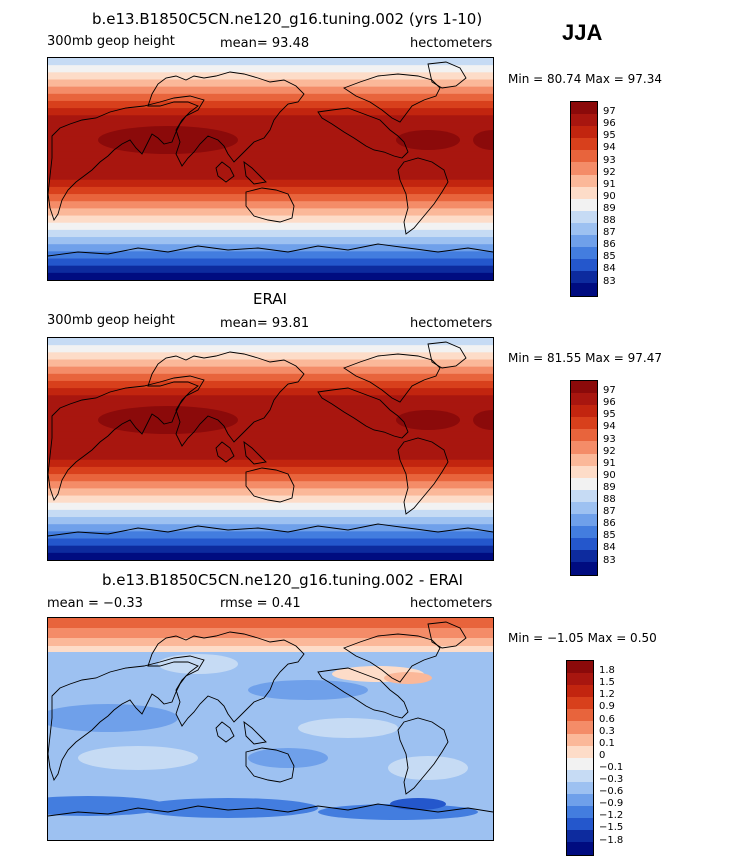 This screenshot has height=856, width=733. What do you see at coordinates (585, 79) in the screenshot?
I see `panel-1-minmax: Min = 80.74 Max = 97.34` at bounding box center [585, 79].